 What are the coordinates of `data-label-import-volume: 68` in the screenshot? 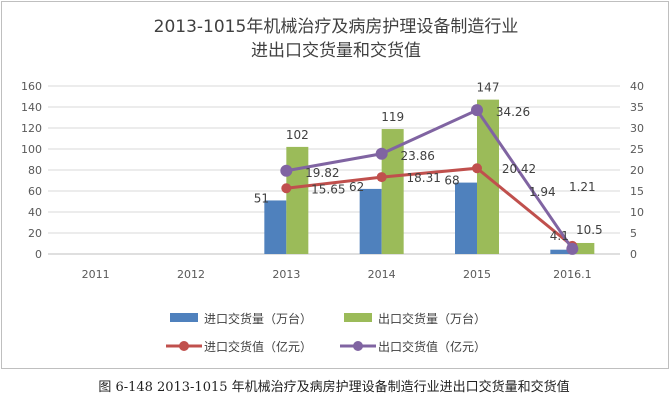 It's located at (451, 181).